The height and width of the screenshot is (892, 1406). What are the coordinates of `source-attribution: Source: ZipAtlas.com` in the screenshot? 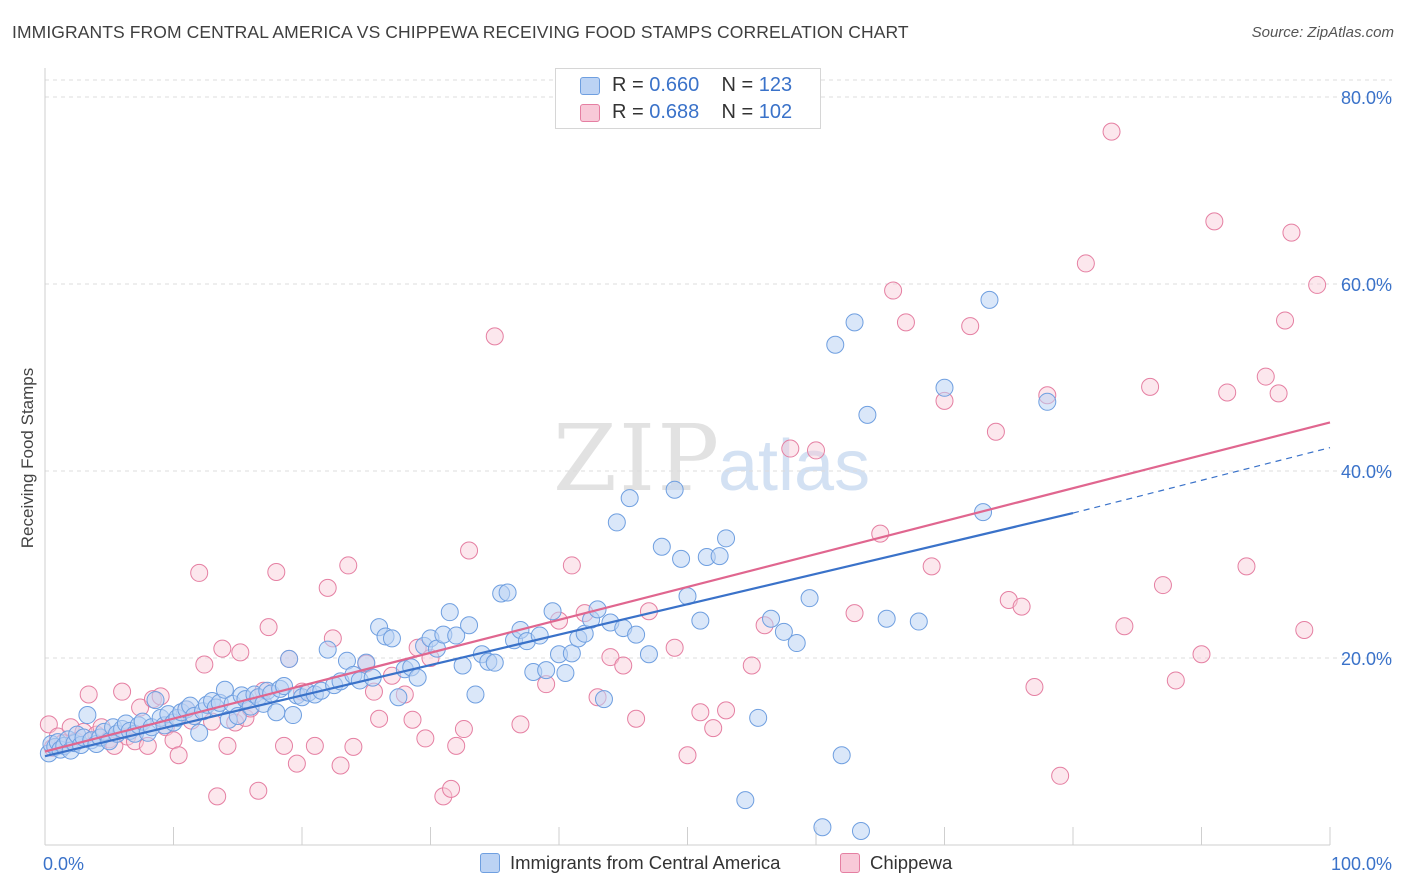 It's located at (1323, 32).